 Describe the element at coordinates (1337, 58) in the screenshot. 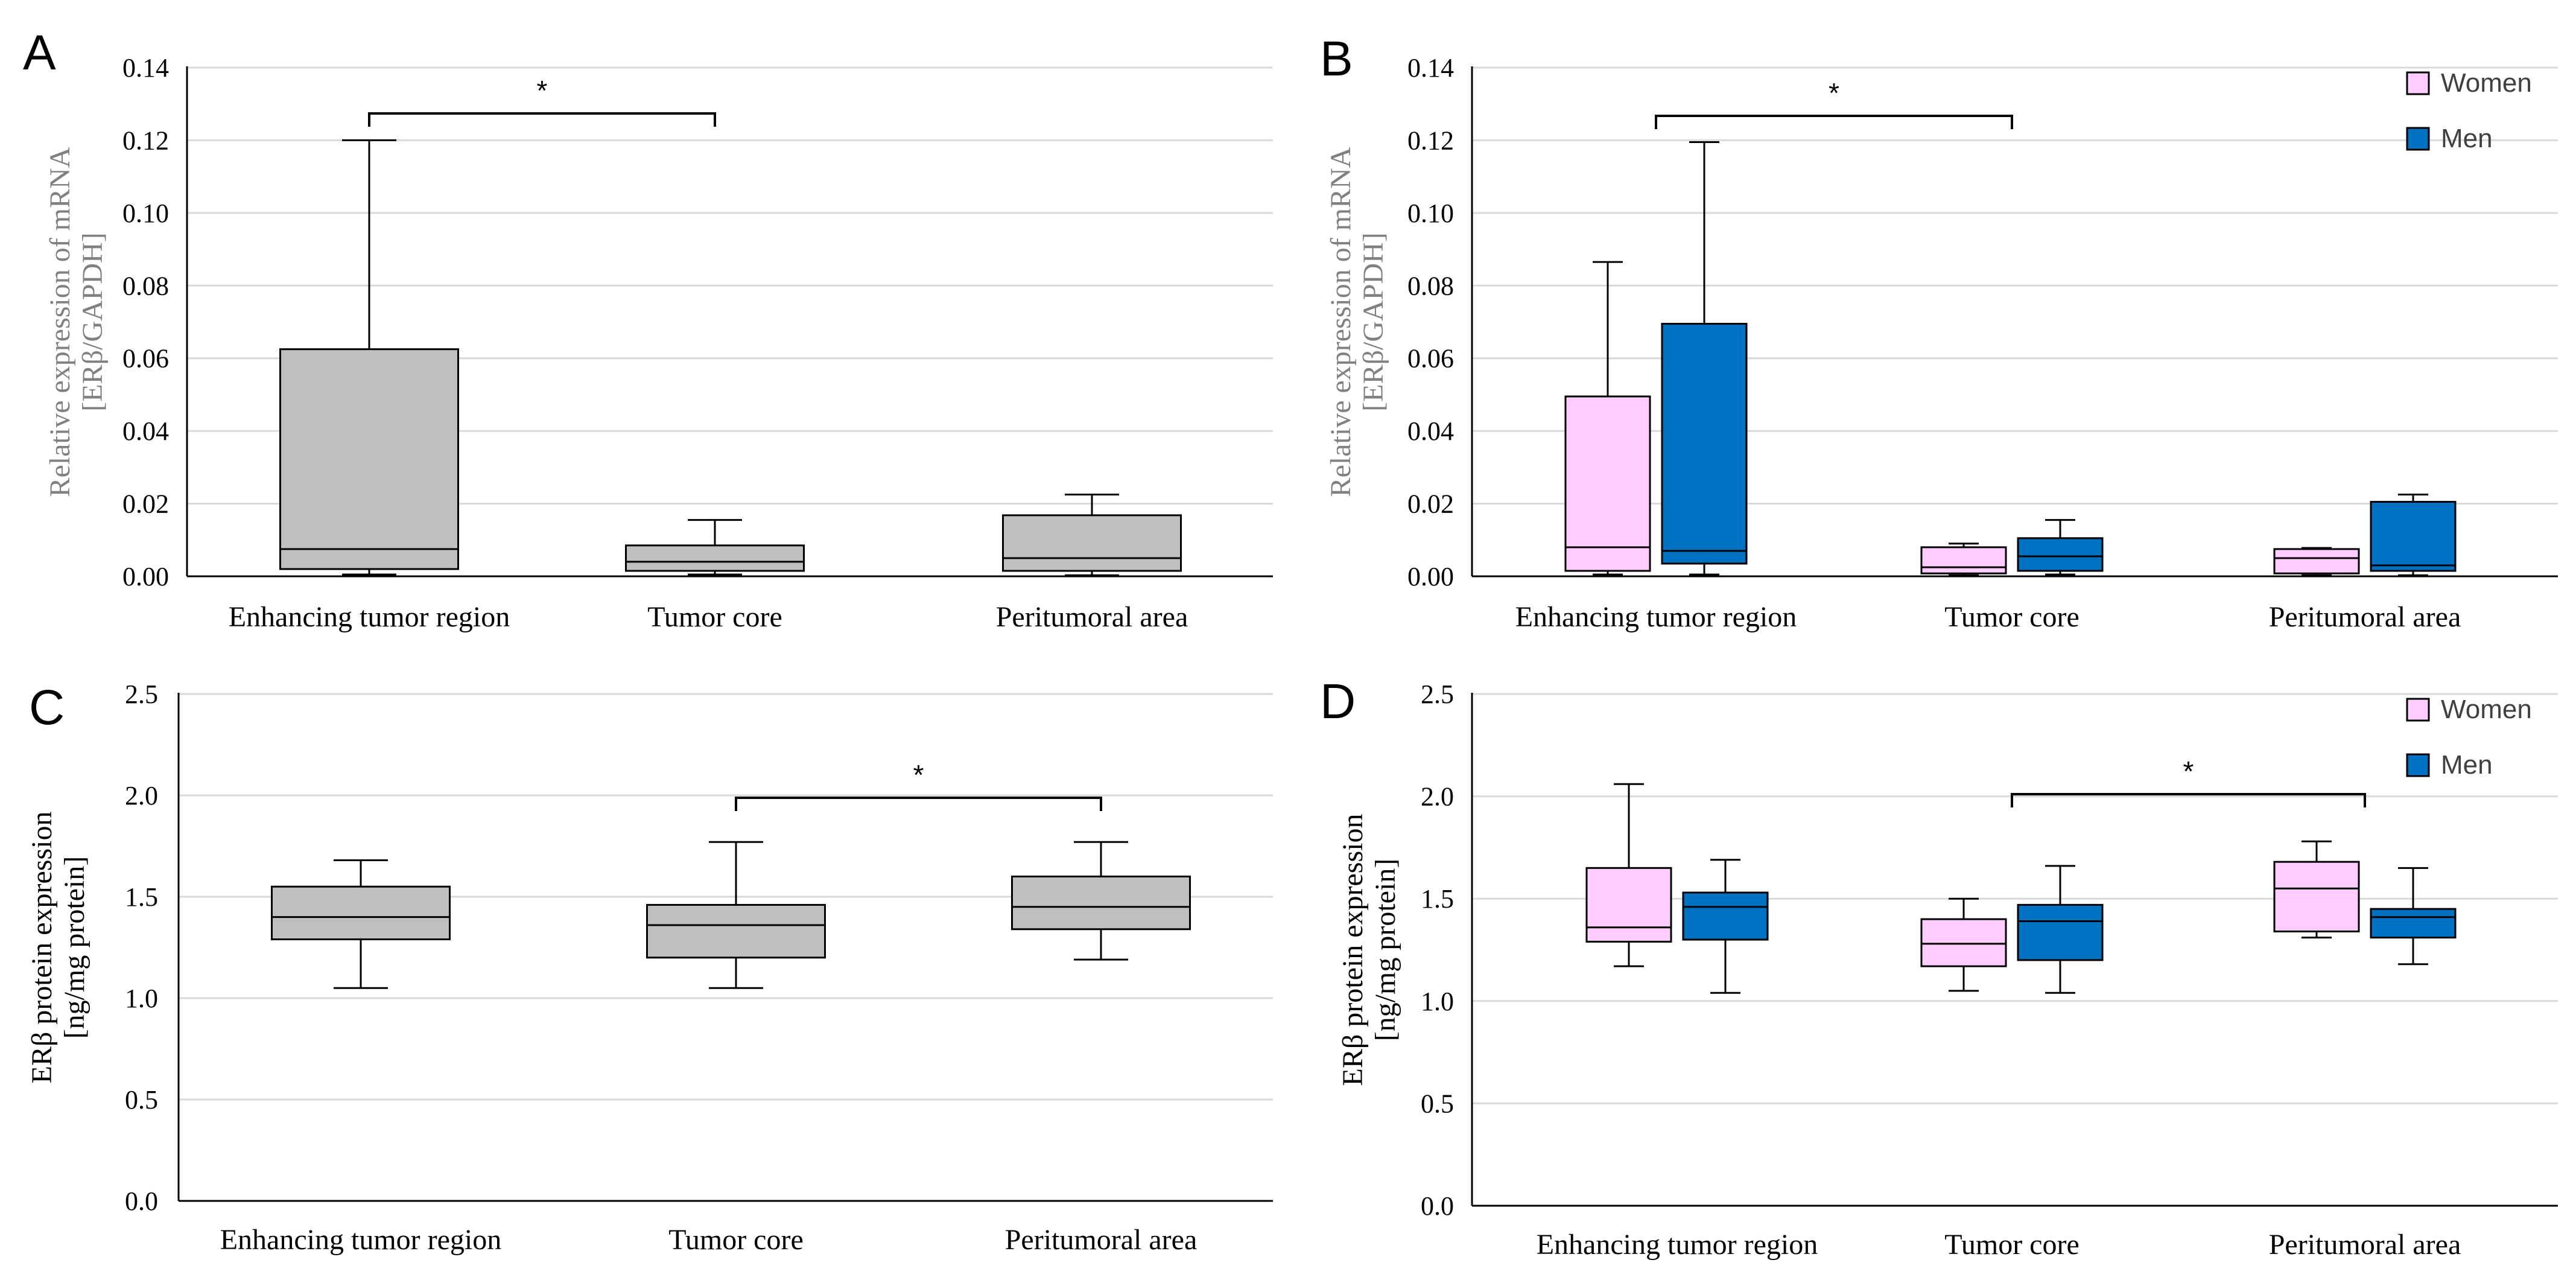

I see `panel-letter: B` at that location.